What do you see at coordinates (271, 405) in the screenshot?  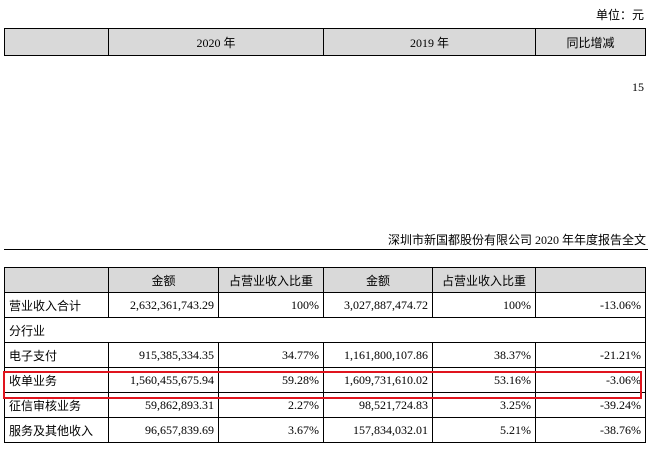 I see `ratio-2020-cell: 2.27%` at bounding box center [271, 405].